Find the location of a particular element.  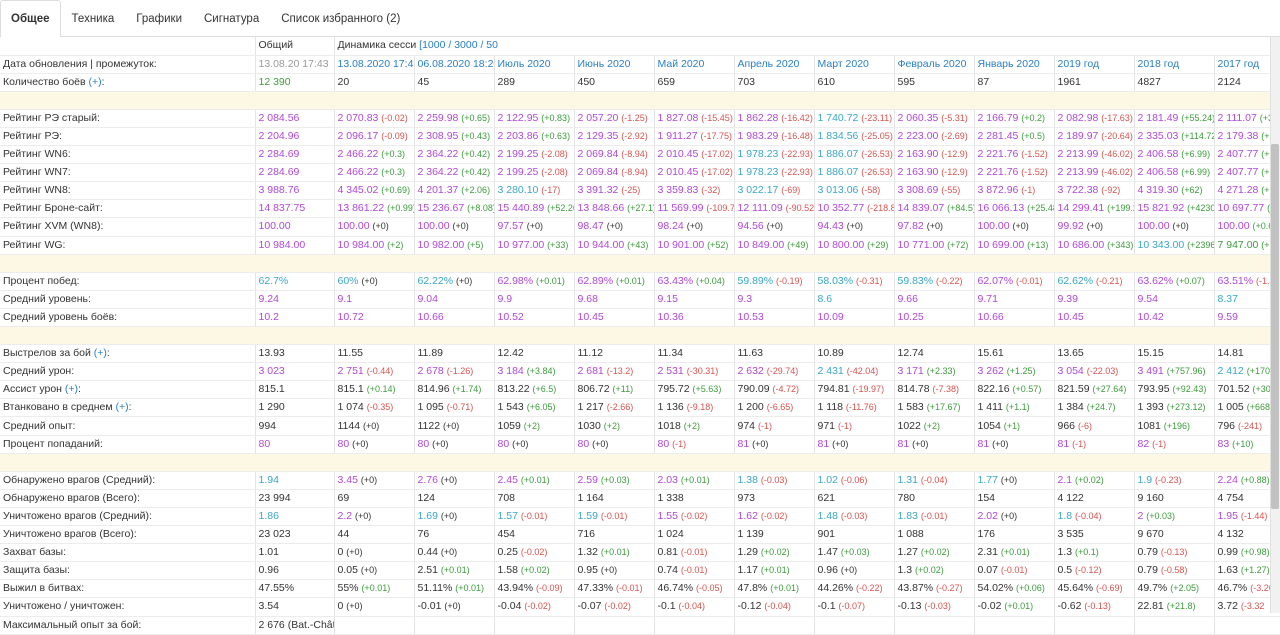

delta: (-8.94) is located at coordinates (634, 172).